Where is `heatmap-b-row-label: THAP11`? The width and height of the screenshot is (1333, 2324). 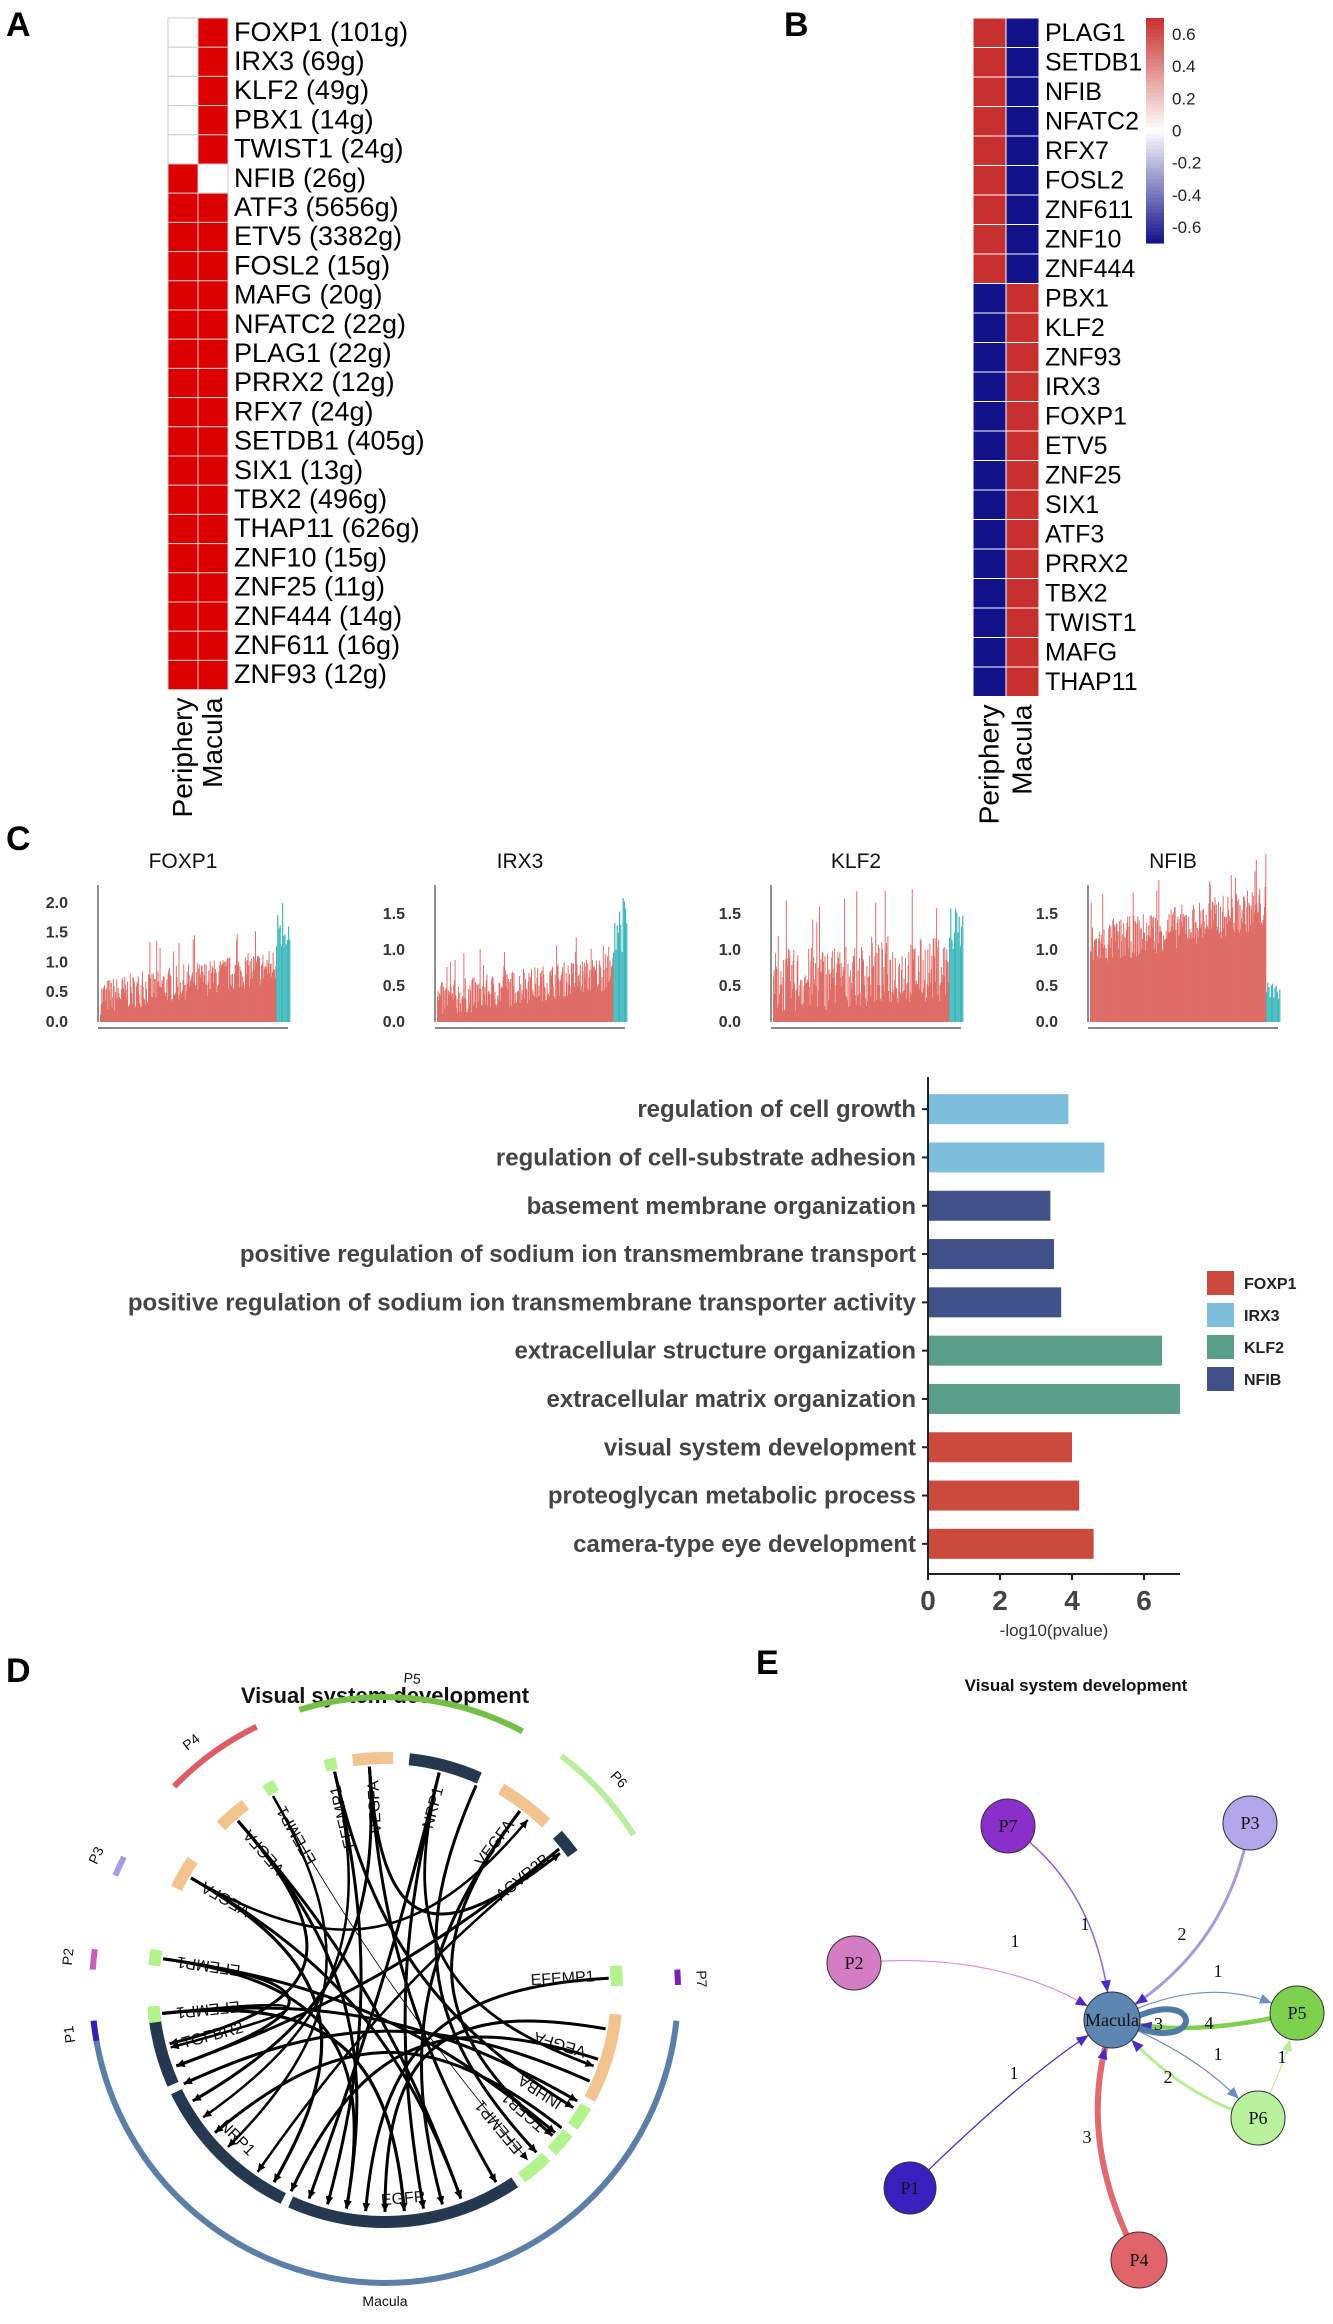 heatmap-b-row-label: THAP11 is located at coordinates (1091, 682).